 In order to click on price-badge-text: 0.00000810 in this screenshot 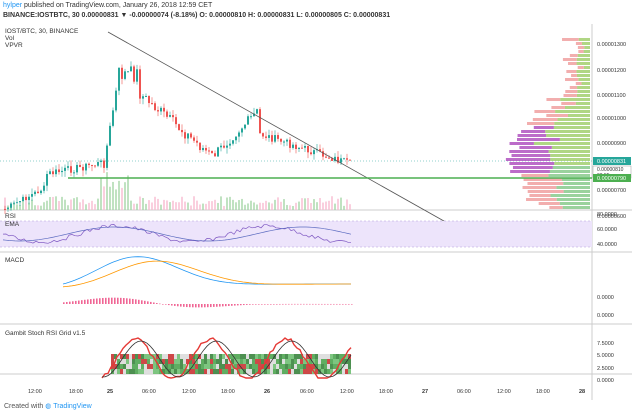, I will do `click(610, 170)`.